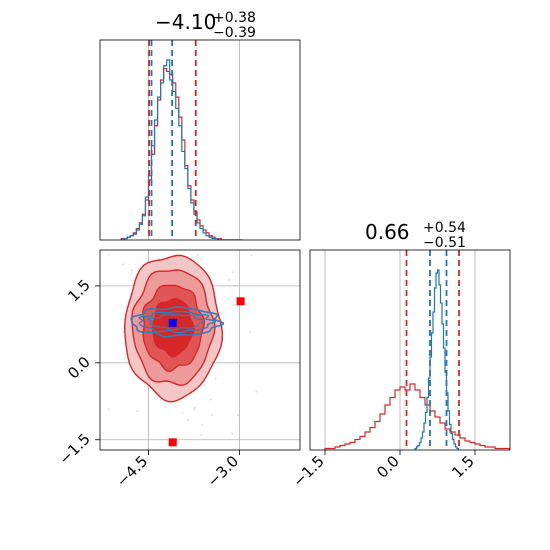 The height and width of the screenshot is (550, 550). Describe the element at coordinates (200, 350) in the screenshot. I see `panel-bottom-left-frame` at that location.